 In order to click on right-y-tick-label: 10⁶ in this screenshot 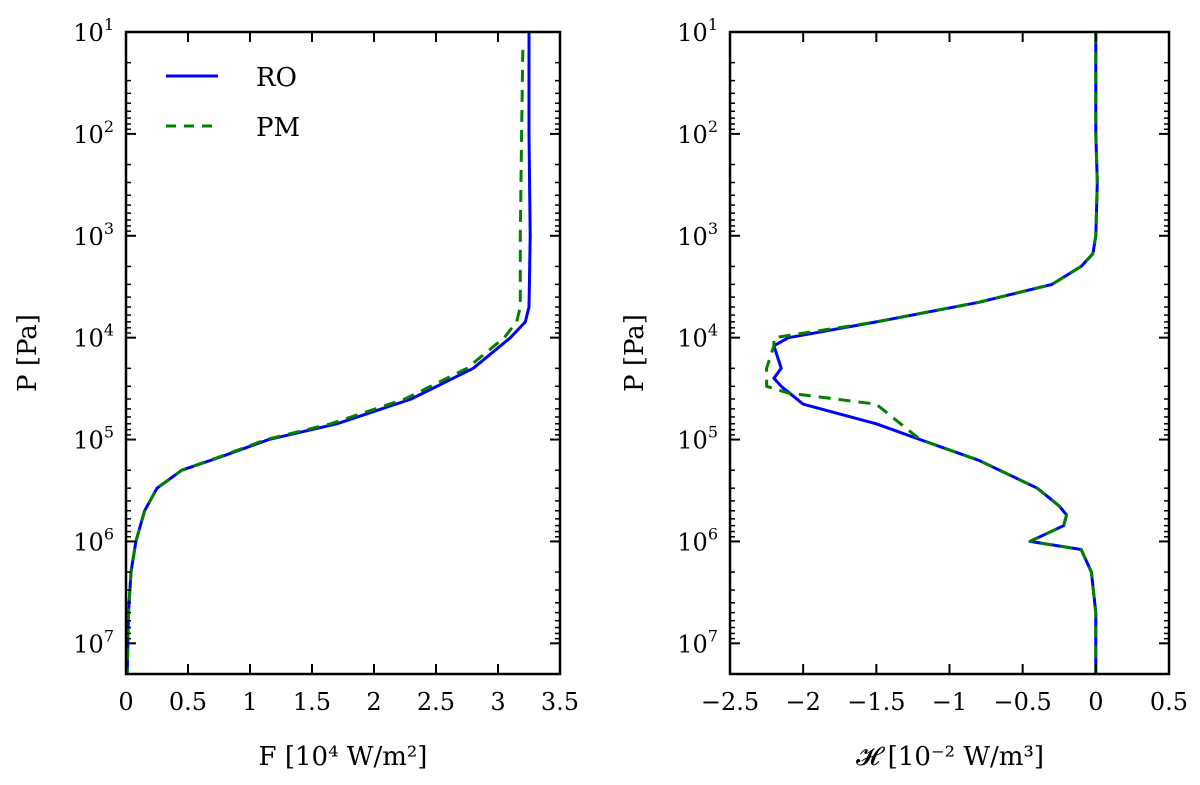, I will do `click(697, 540)`.